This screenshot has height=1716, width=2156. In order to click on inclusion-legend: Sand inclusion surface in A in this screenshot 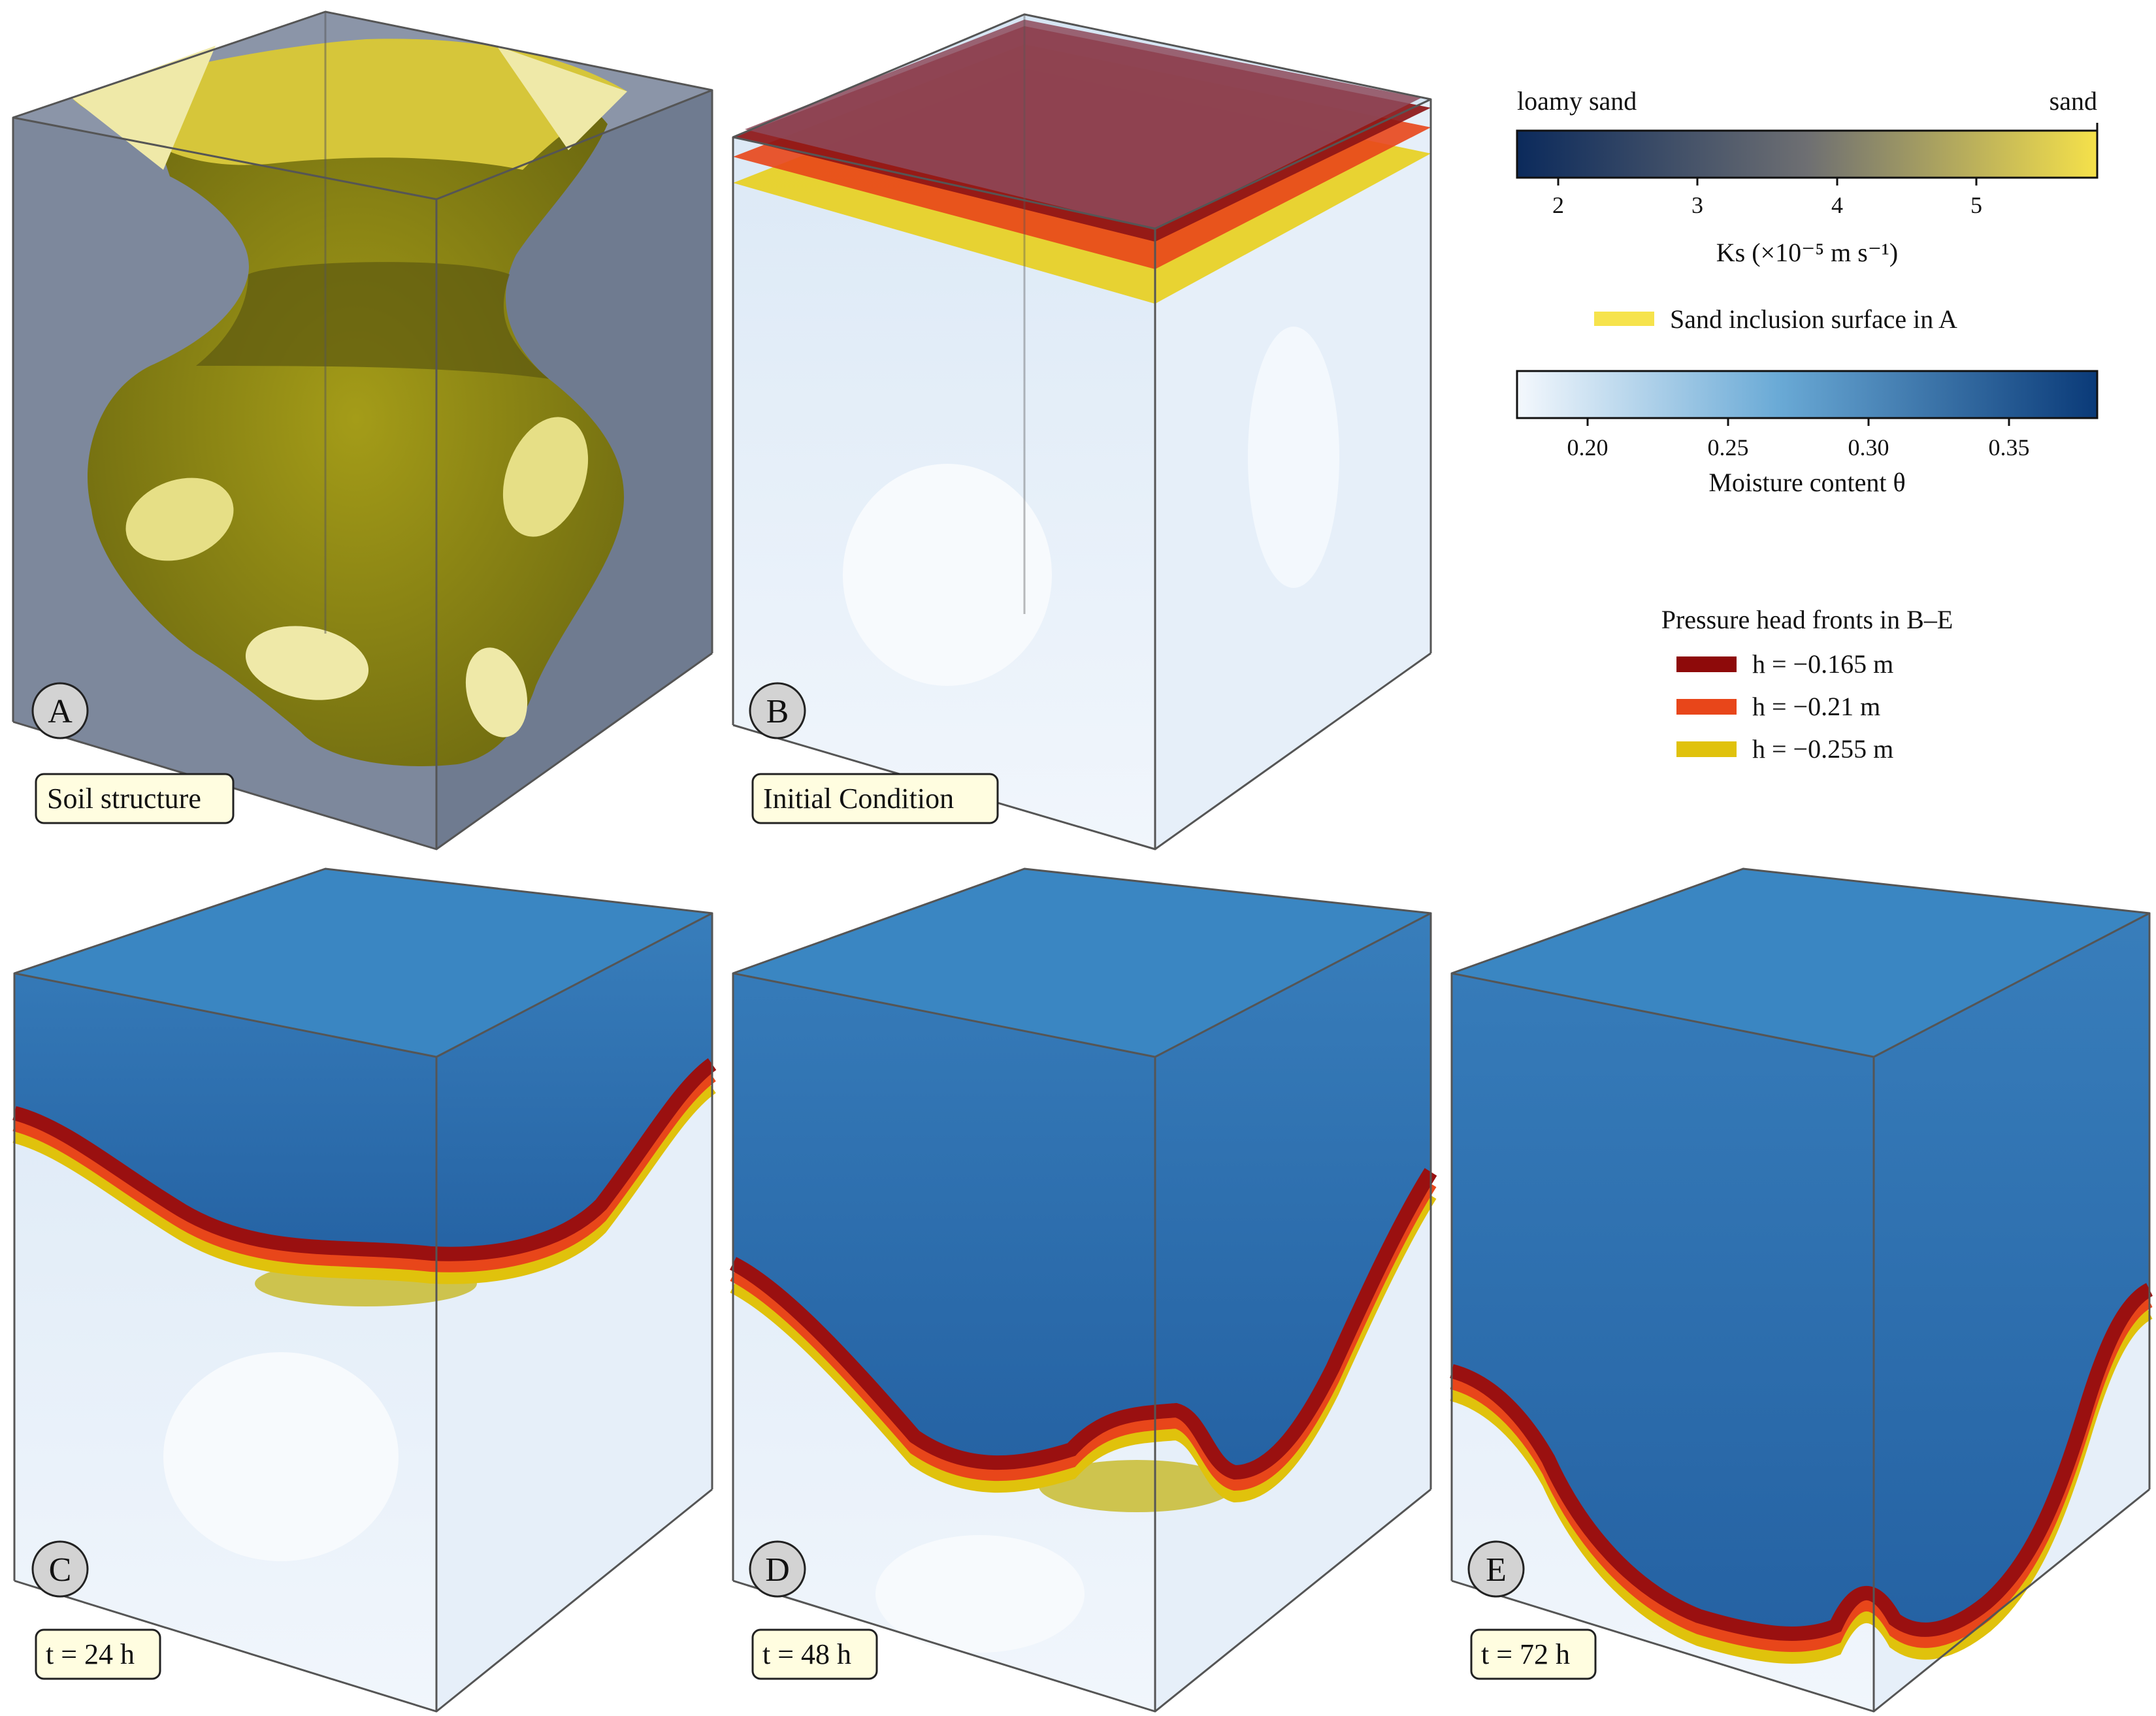, I will do `click(1775, 319)`.